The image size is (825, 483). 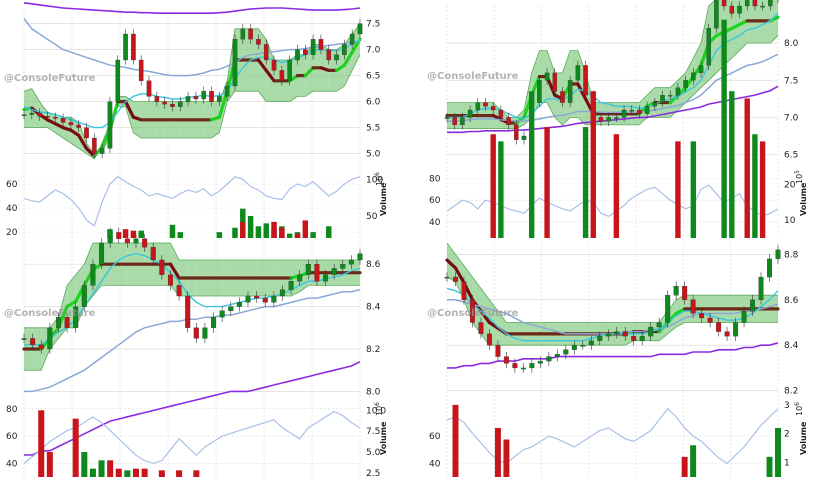 What do you see at coordinates (791, 301) in the screenshot?
I see `bottom-right-price-tick: 8.6` at bounding box center [791, 301].